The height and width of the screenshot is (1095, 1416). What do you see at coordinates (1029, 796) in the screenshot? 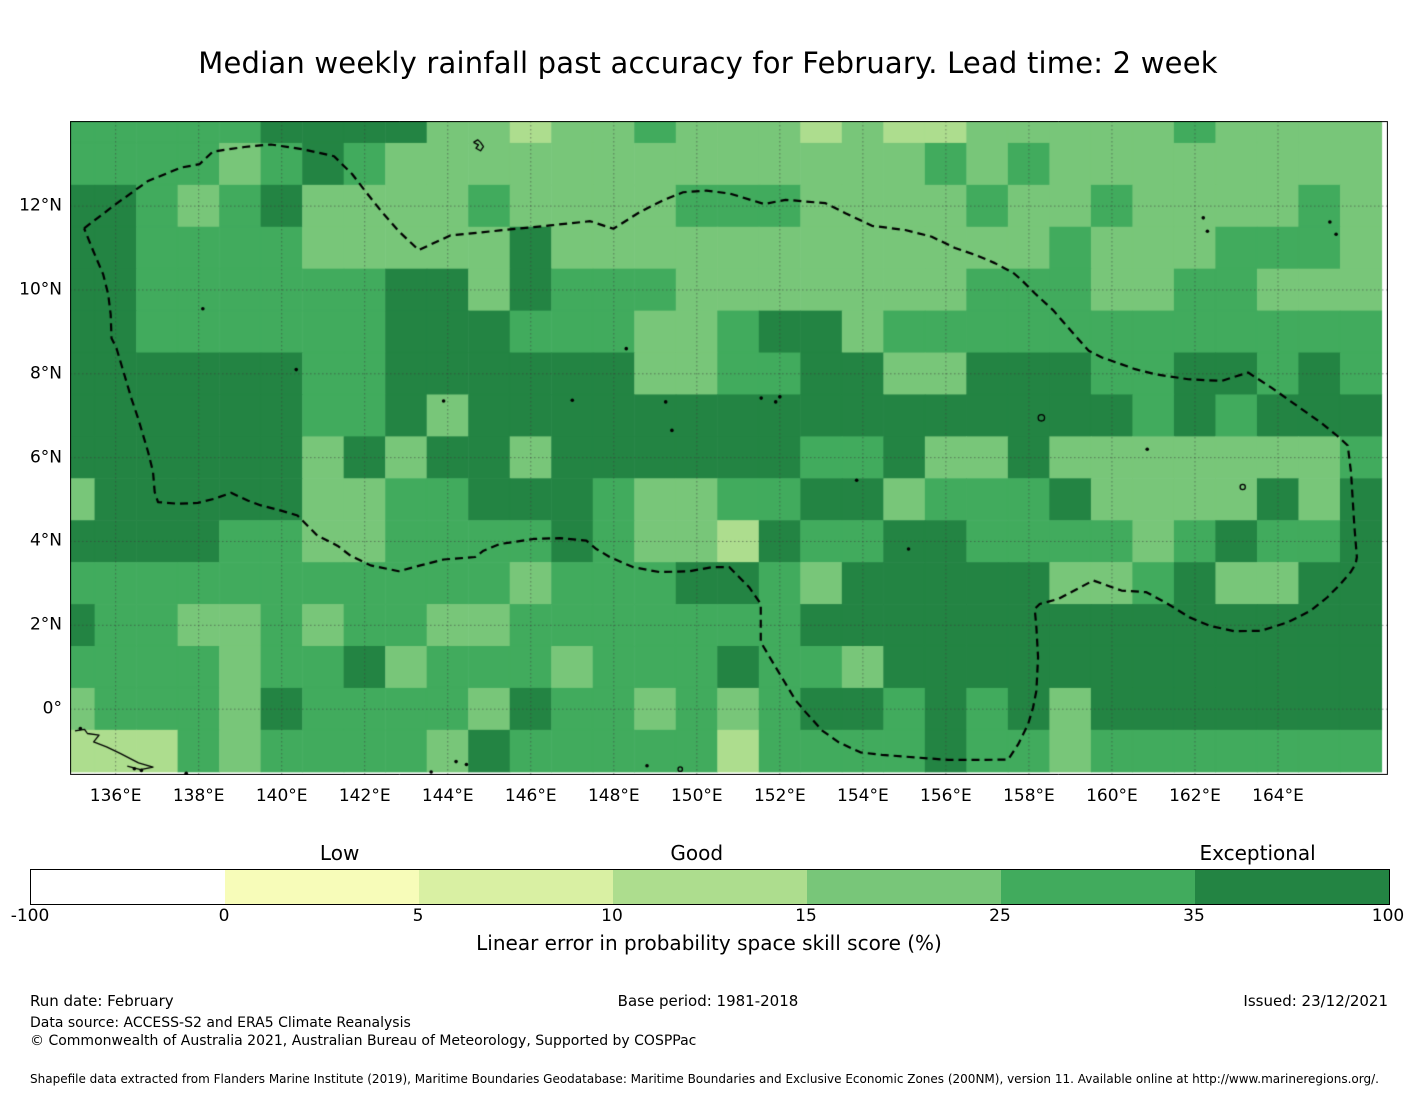
I see `lon-tick-label: 158°E` at bounding box center [1029, 796].